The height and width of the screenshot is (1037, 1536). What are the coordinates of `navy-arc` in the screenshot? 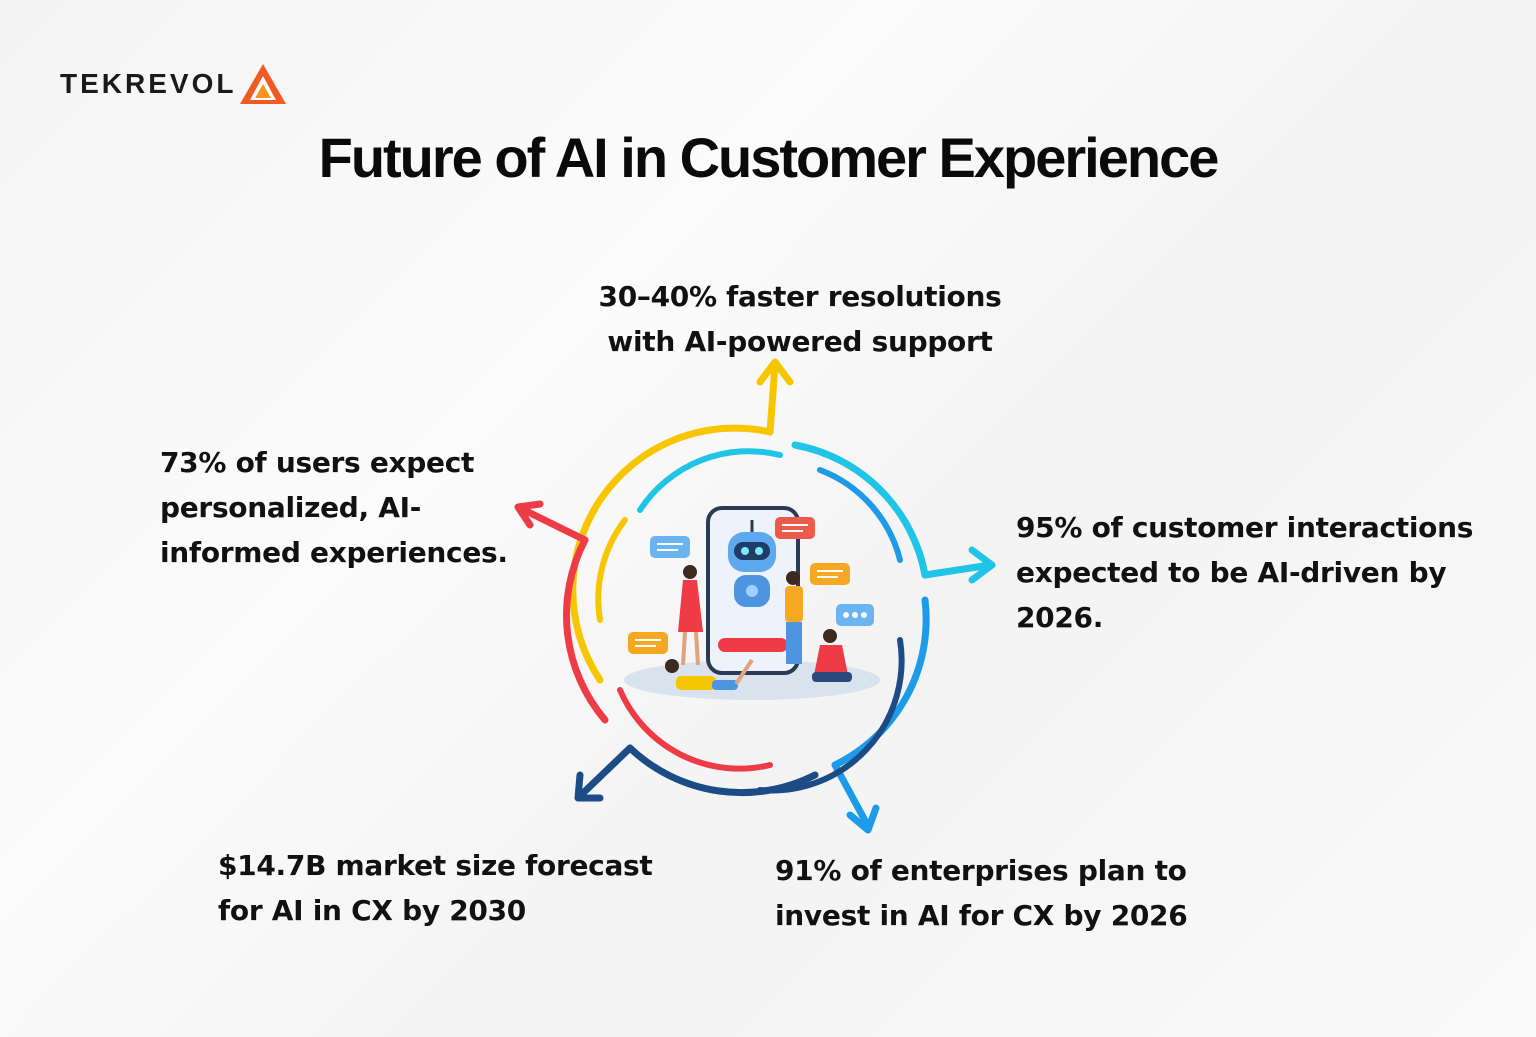 It's located at (722, 770).